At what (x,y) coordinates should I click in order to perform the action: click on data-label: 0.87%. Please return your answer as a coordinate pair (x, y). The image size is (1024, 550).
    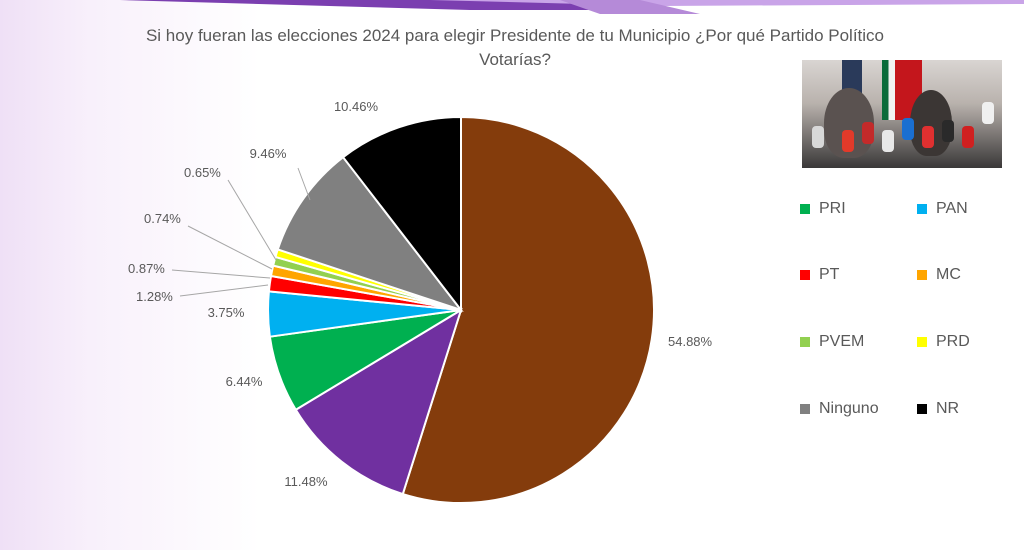
    Looking at the image, I should click on (146, 268).